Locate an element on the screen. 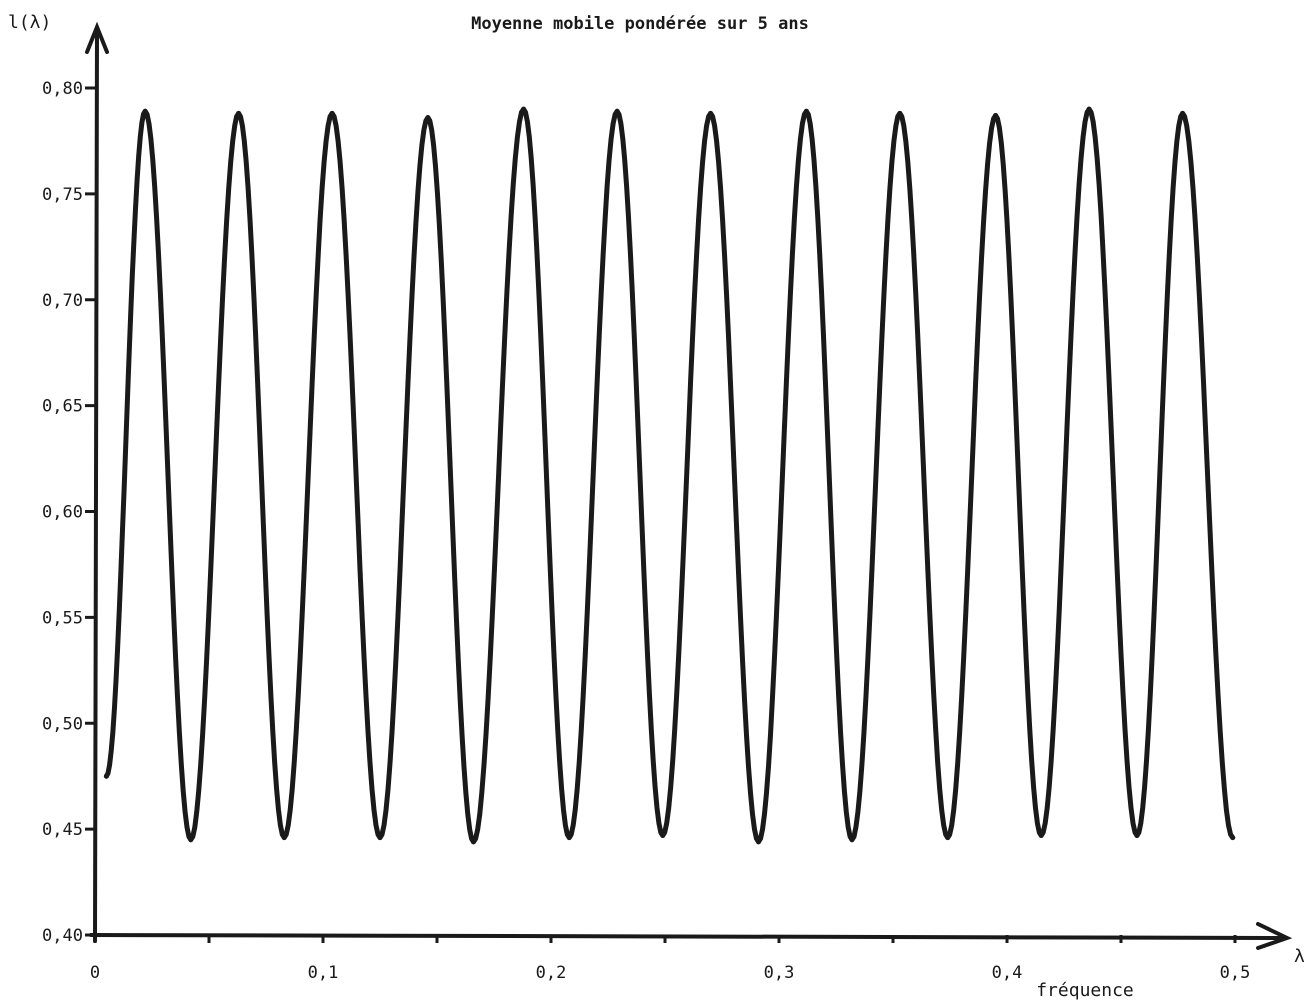 The image size is (1310, 1001). x-axis-arrow is located at coordinates (1274, 936).